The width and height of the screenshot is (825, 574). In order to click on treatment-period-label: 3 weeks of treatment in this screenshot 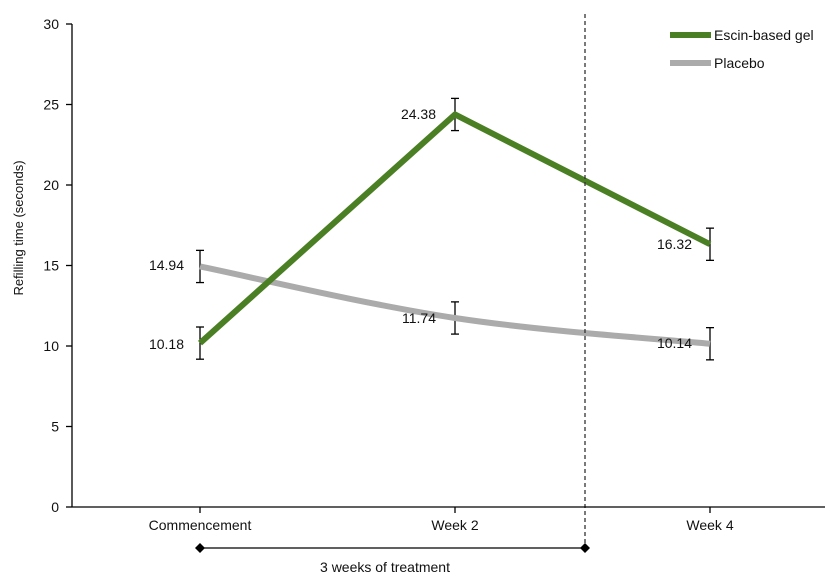, I will do `click(385, 566)`.